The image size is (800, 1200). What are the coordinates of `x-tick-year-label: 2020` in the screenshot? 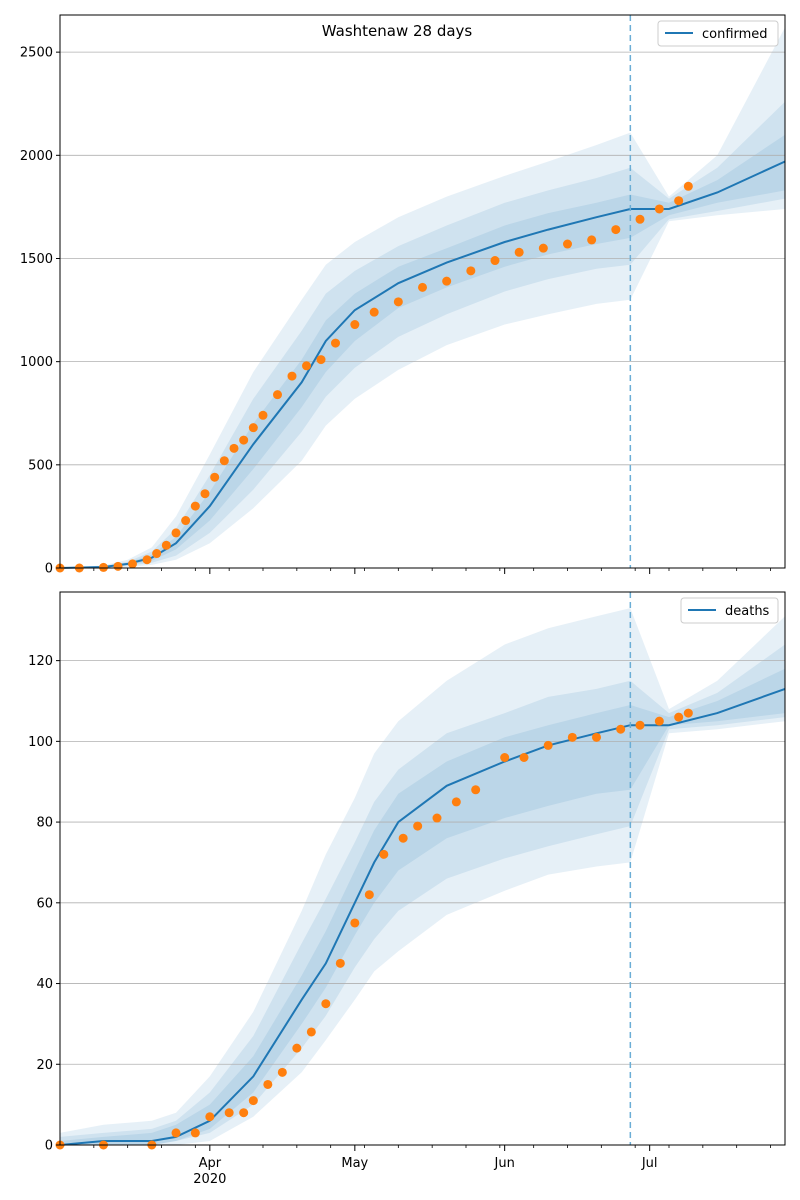 It's located at (209, 1179).